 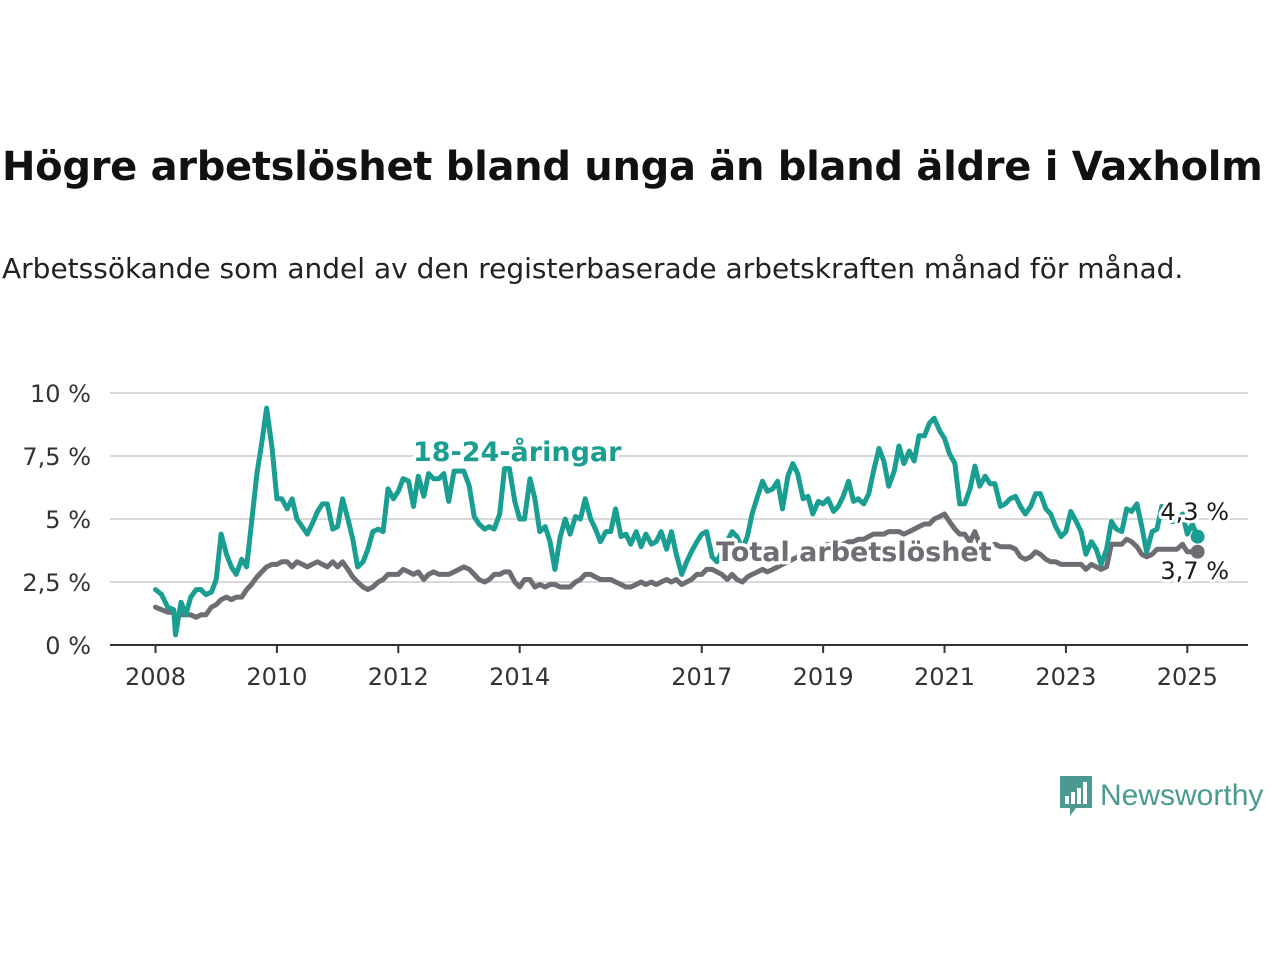 I want to click on end-label-18-24: 4,3 %, so click(x=1194, y=512).